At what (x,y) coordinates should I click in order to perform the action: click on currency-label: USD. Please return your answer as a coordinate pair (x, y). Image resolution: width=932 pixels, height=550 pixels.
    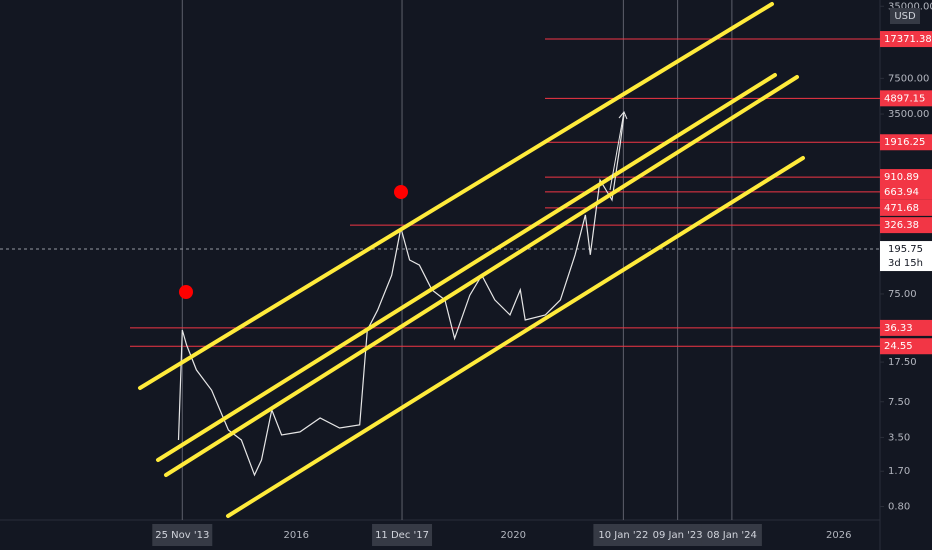
    Looking at the image, I should click on (905, 16).